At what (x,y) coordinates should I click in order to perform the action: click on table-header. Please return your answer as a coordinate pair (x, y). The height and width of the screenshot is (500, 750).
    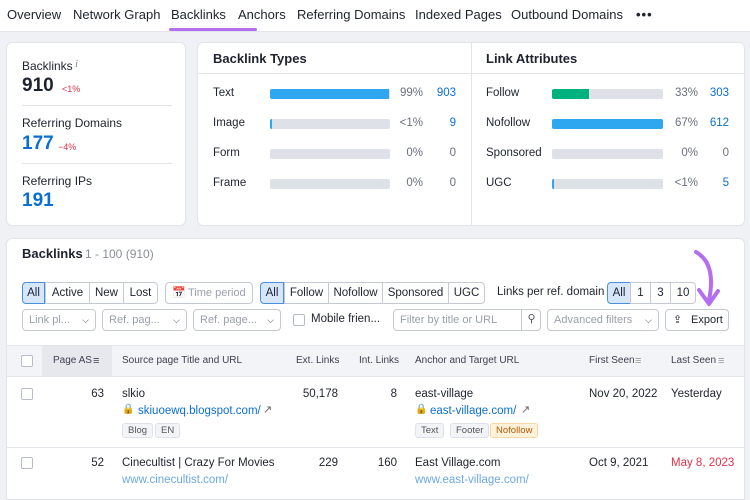
    Looking at the image, I should click on (375, 361).